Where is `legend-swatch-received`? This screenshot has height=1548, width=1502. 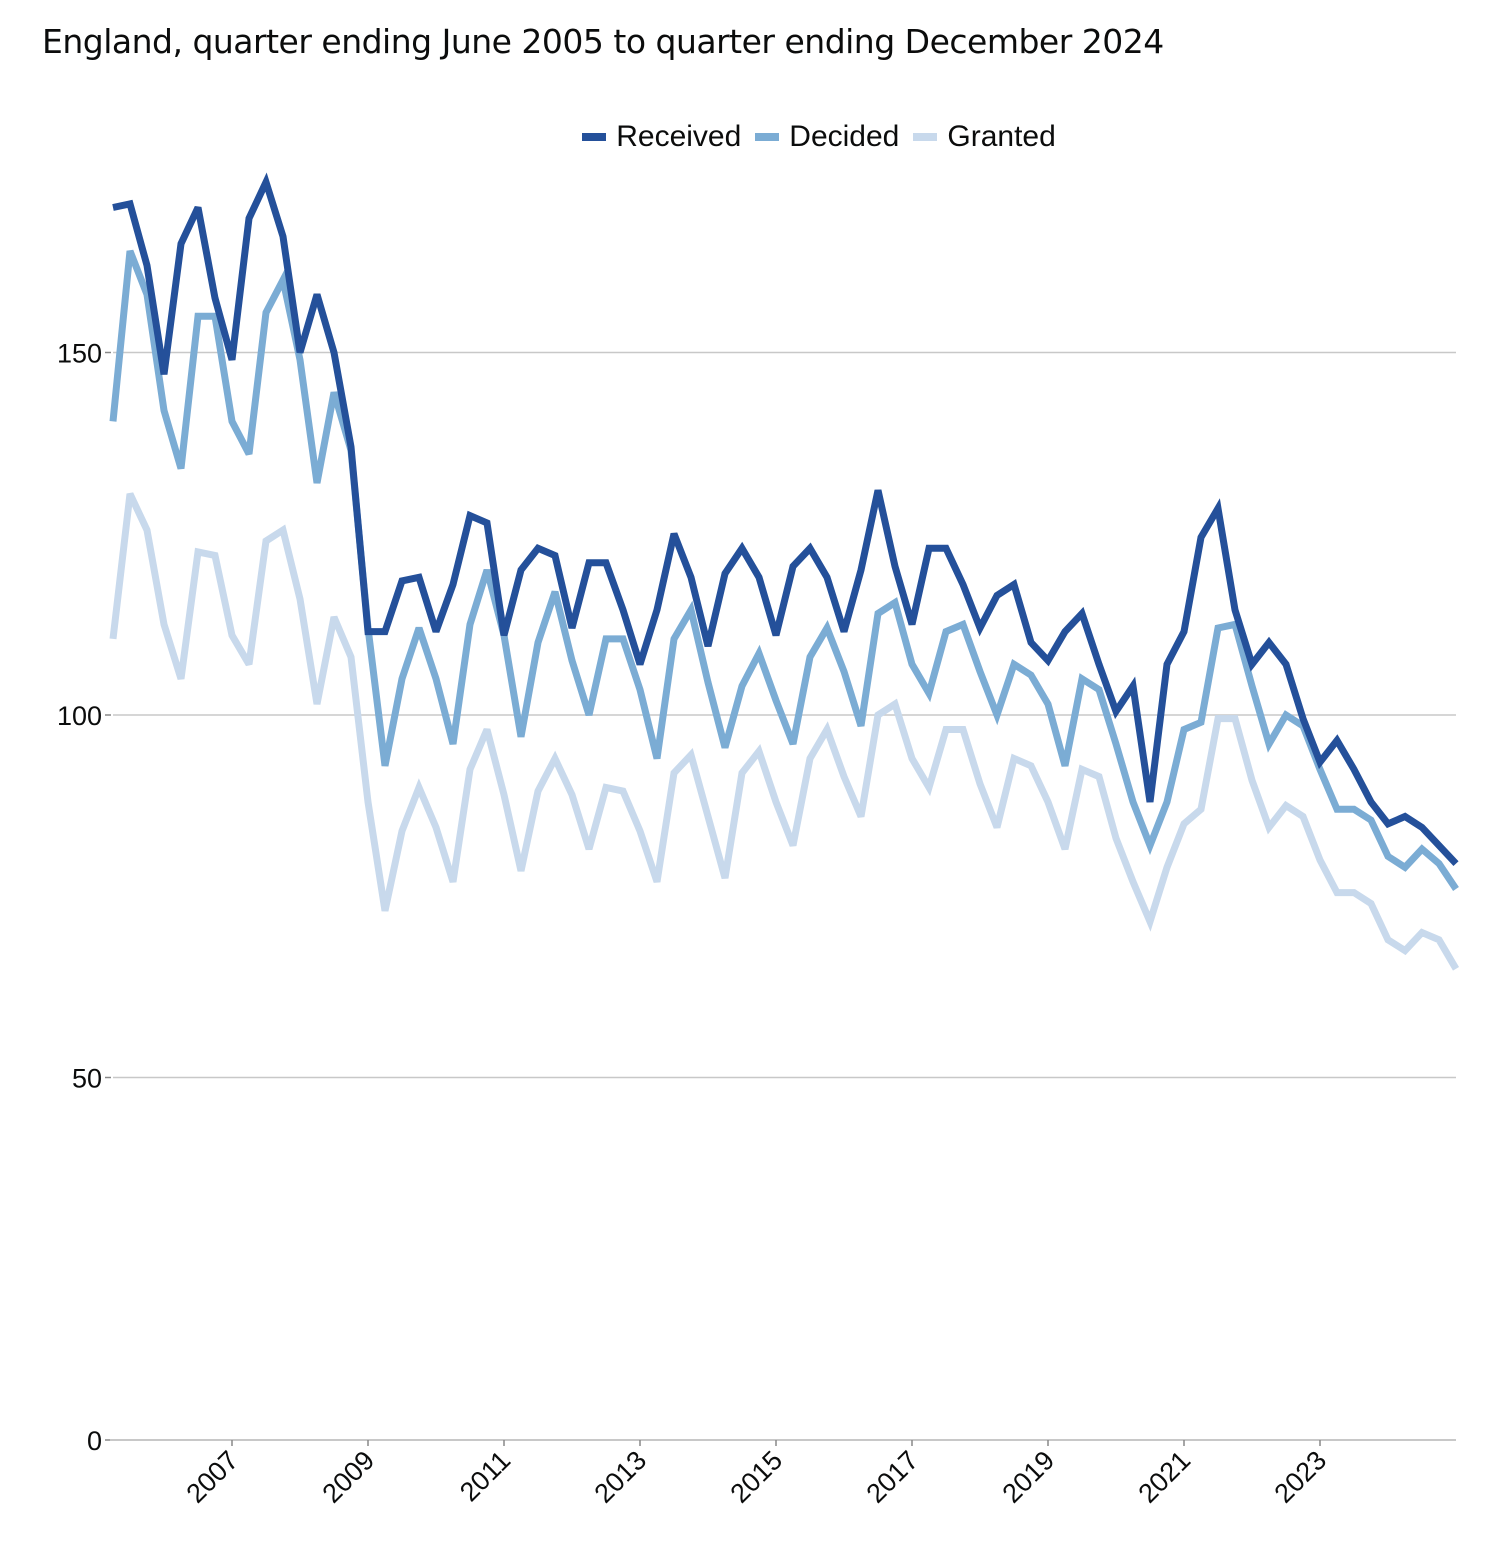
legend-swatch-received is located at coordinates (594, 137).